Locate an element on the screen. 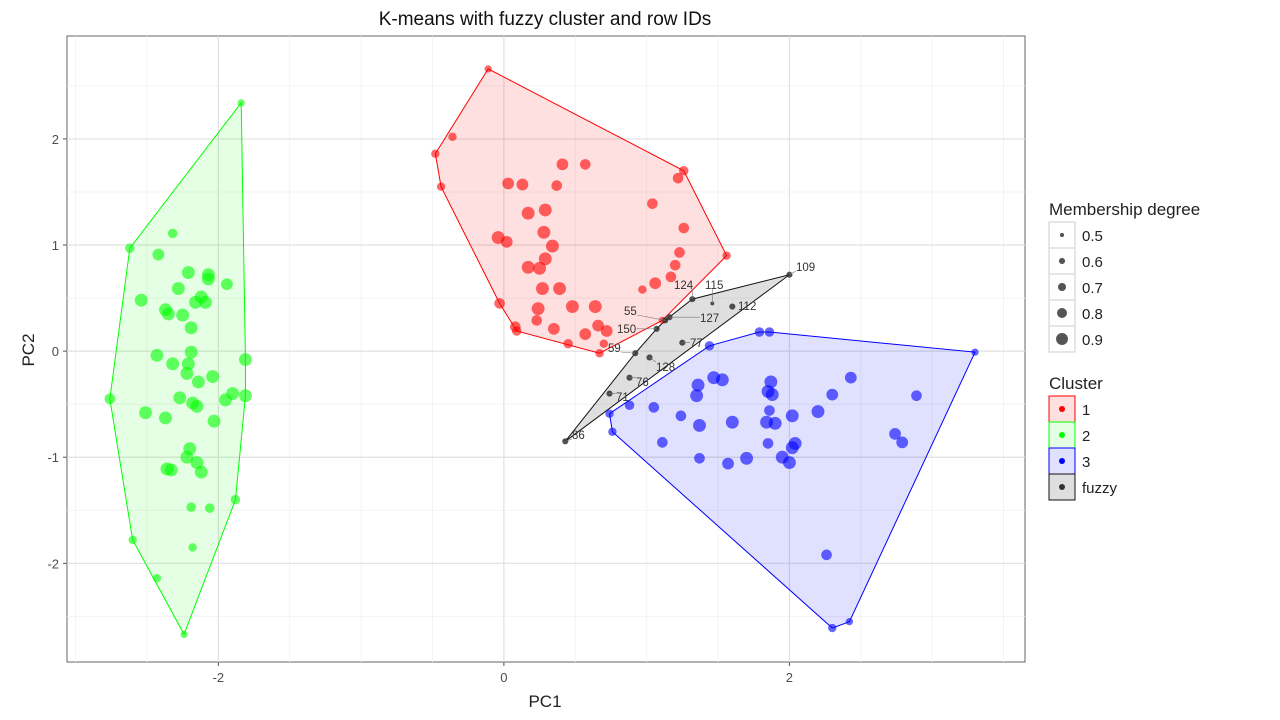 The image size is (1280, 720). size-legend-label: 0.8 is located at coordinates (1092, 314).